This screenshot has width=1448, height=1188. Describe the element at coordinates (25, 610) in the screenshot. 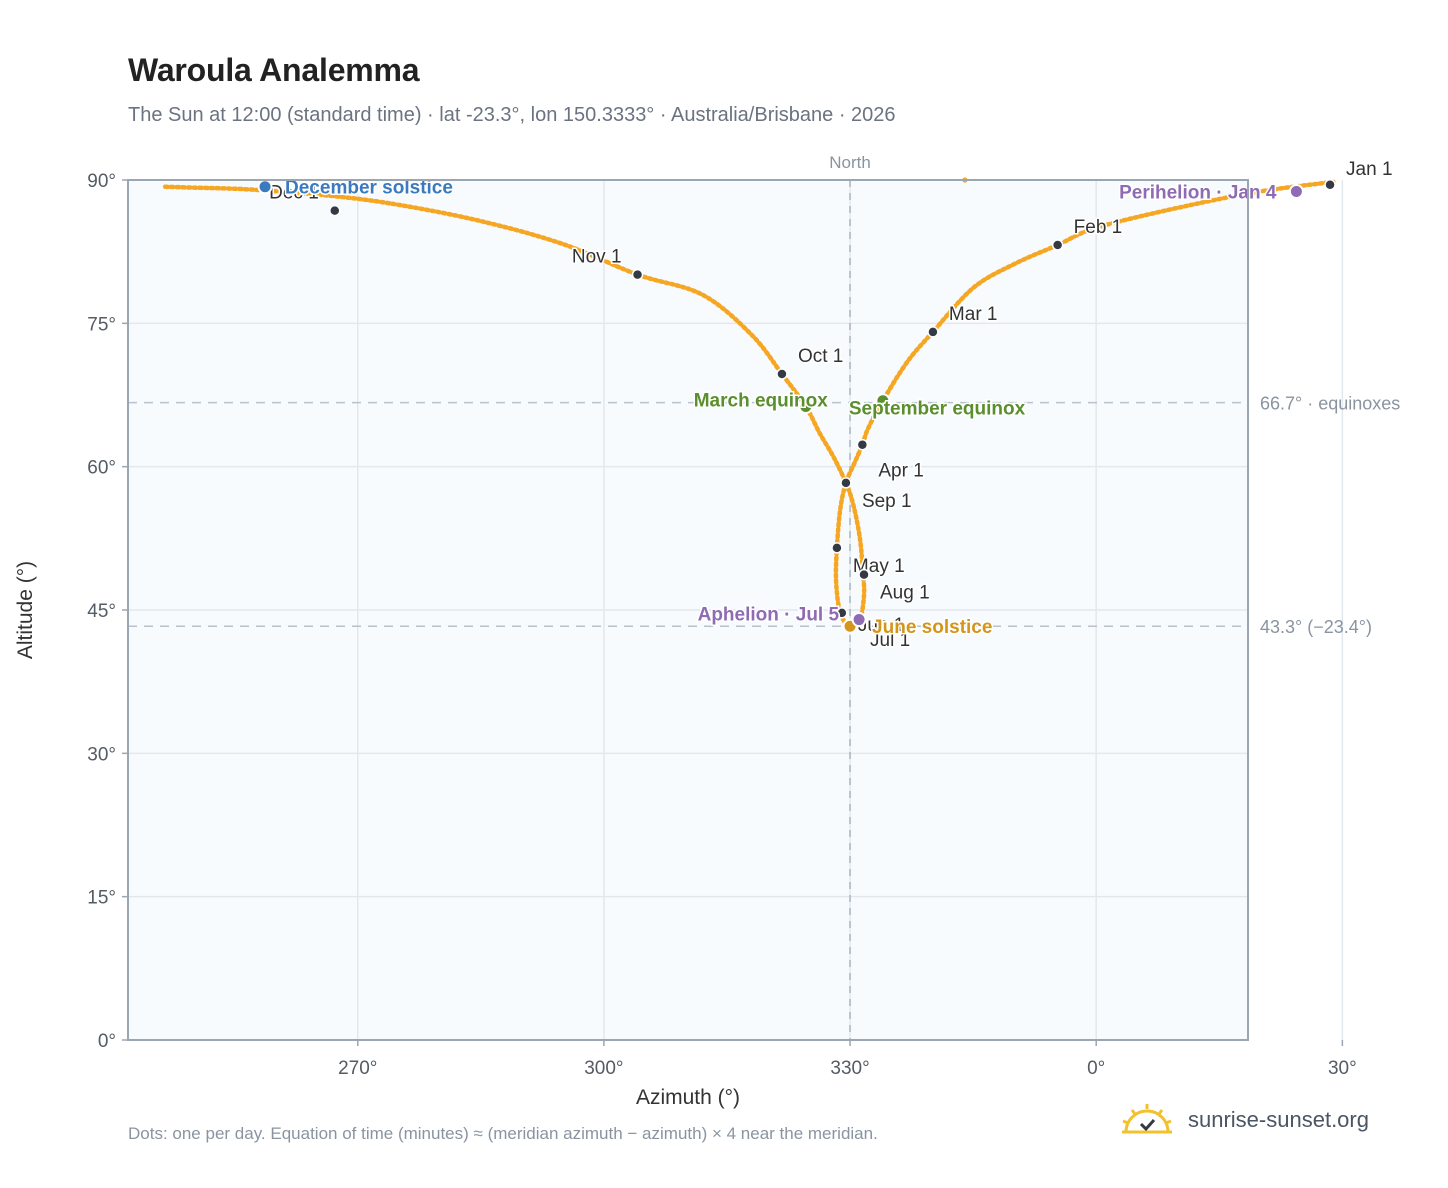

I see `y-axis-label: Altitude (°)` at that location.